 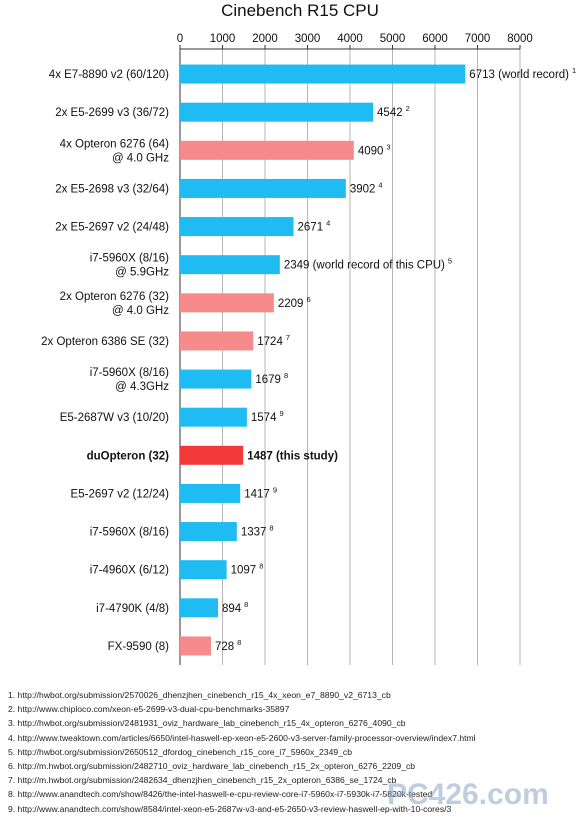 I want to click on category-label: 2x Opteron 6276 (32), so click(x=114, y=297).